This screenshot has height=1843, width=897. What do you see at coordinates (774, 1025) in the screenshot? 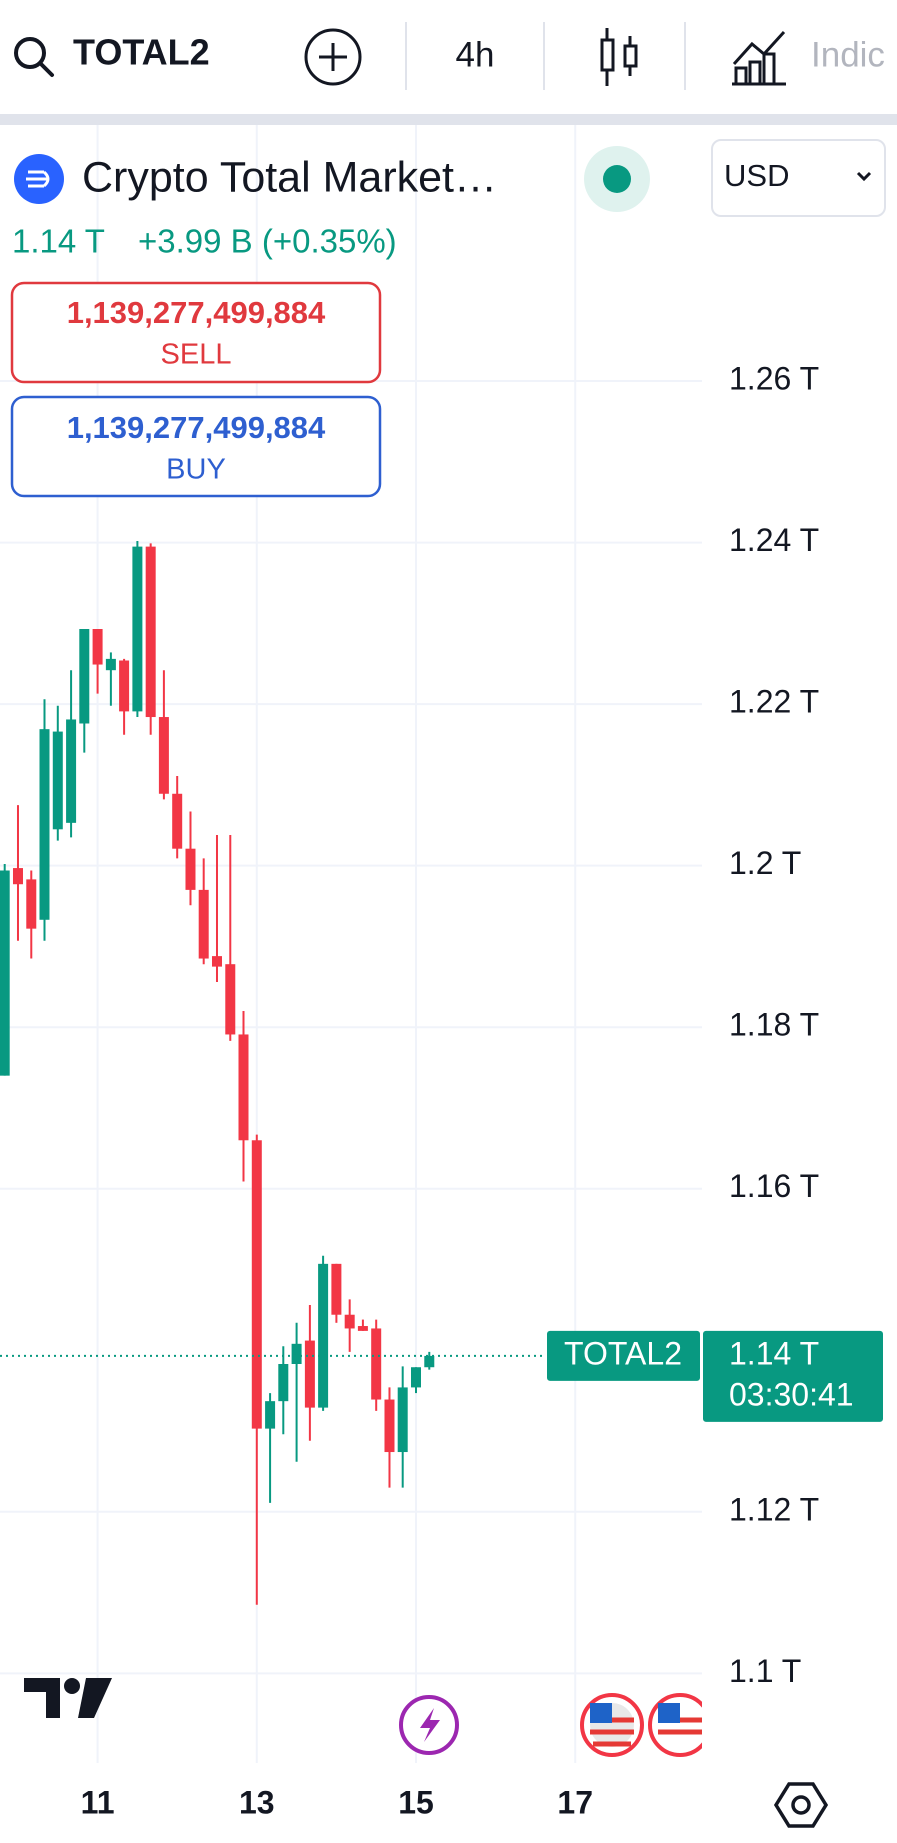
I see `y-tick-label: 1.18 T` at bounding box center [774, 1025].